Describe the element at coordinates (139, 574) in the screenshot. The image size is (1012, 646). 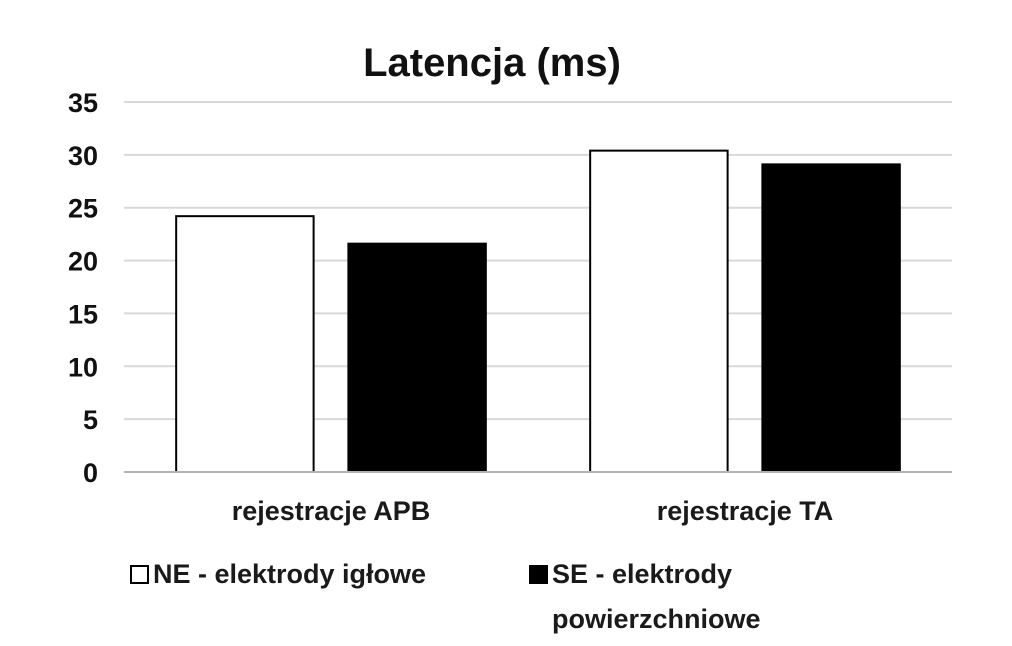
I see `legend-swatch-ne` at that location.